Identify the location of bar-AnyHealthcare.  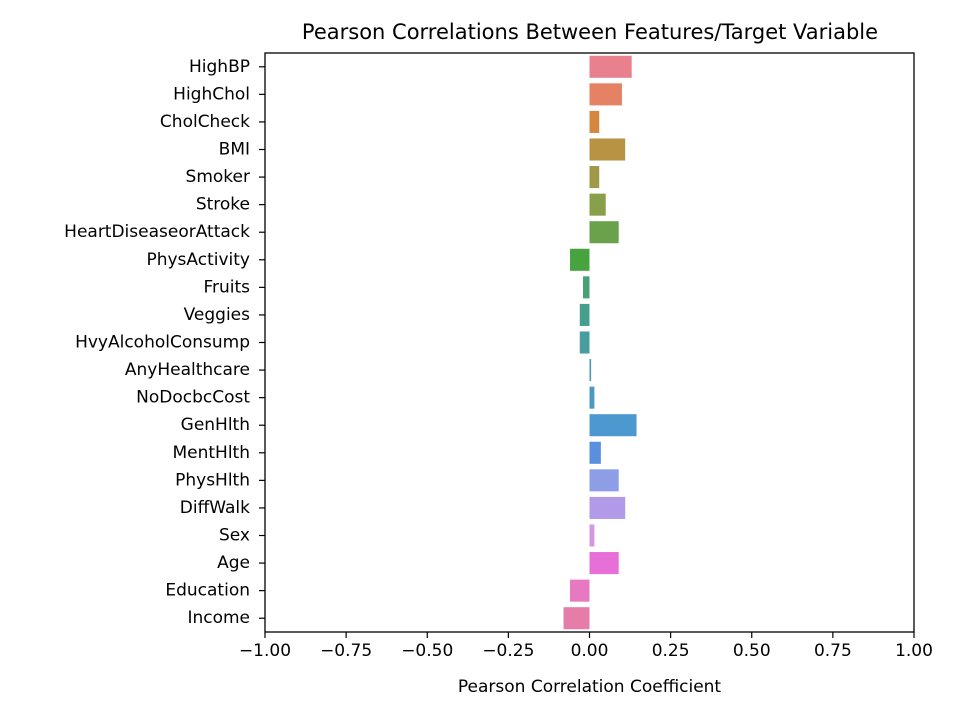
(590, 370).